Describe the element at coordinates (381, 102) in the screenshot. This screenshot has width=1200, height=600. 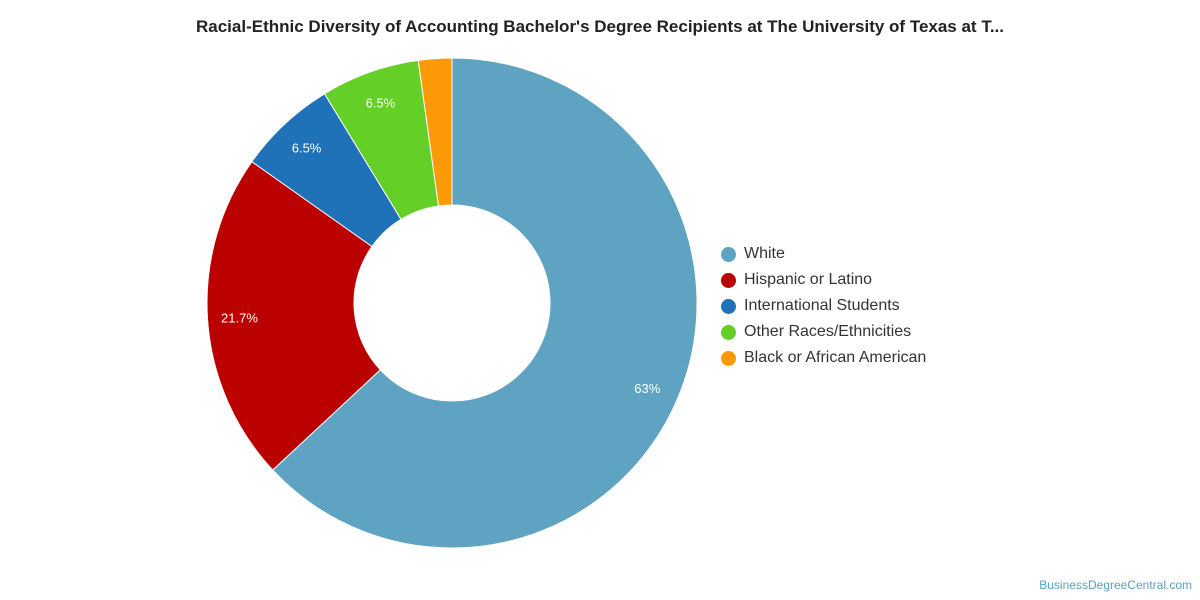
I see `slice-label-other-races-ethnicities: 6.5%` at that location.